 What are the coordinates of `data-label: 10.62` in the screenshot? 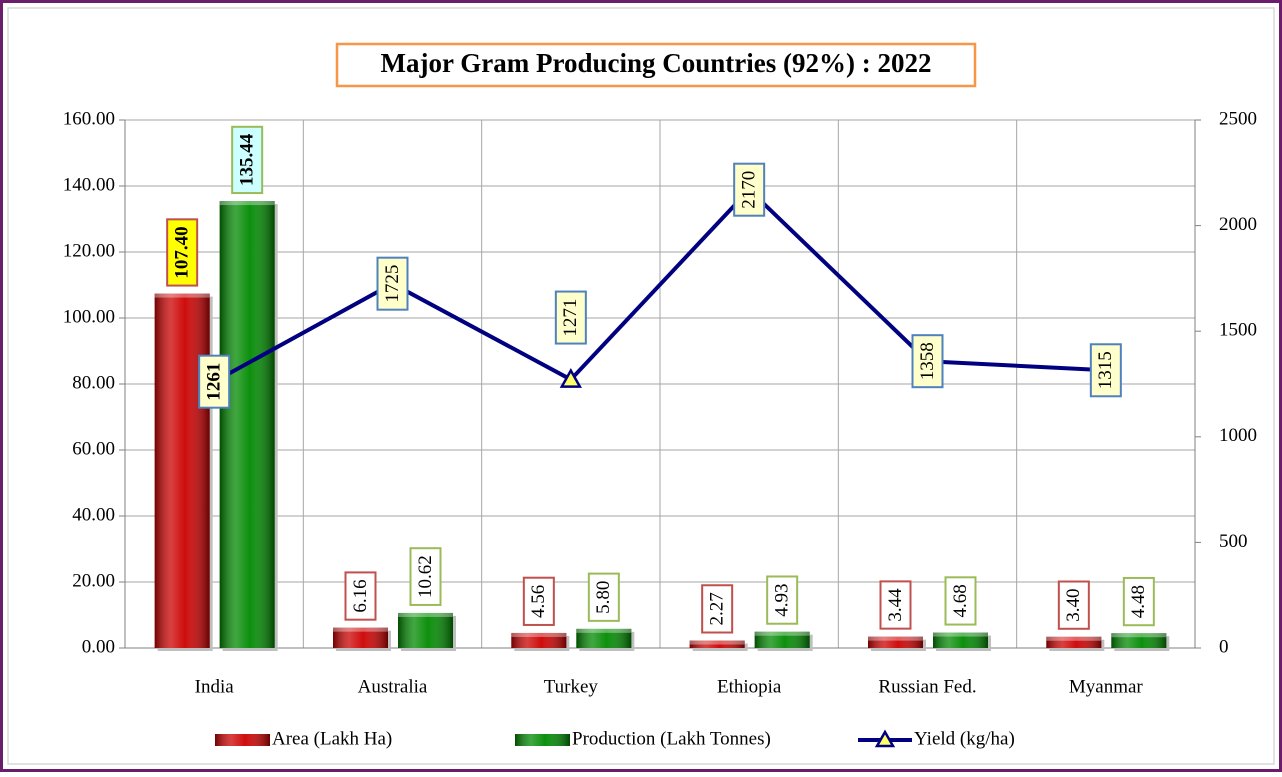 It's located at (425, 576).